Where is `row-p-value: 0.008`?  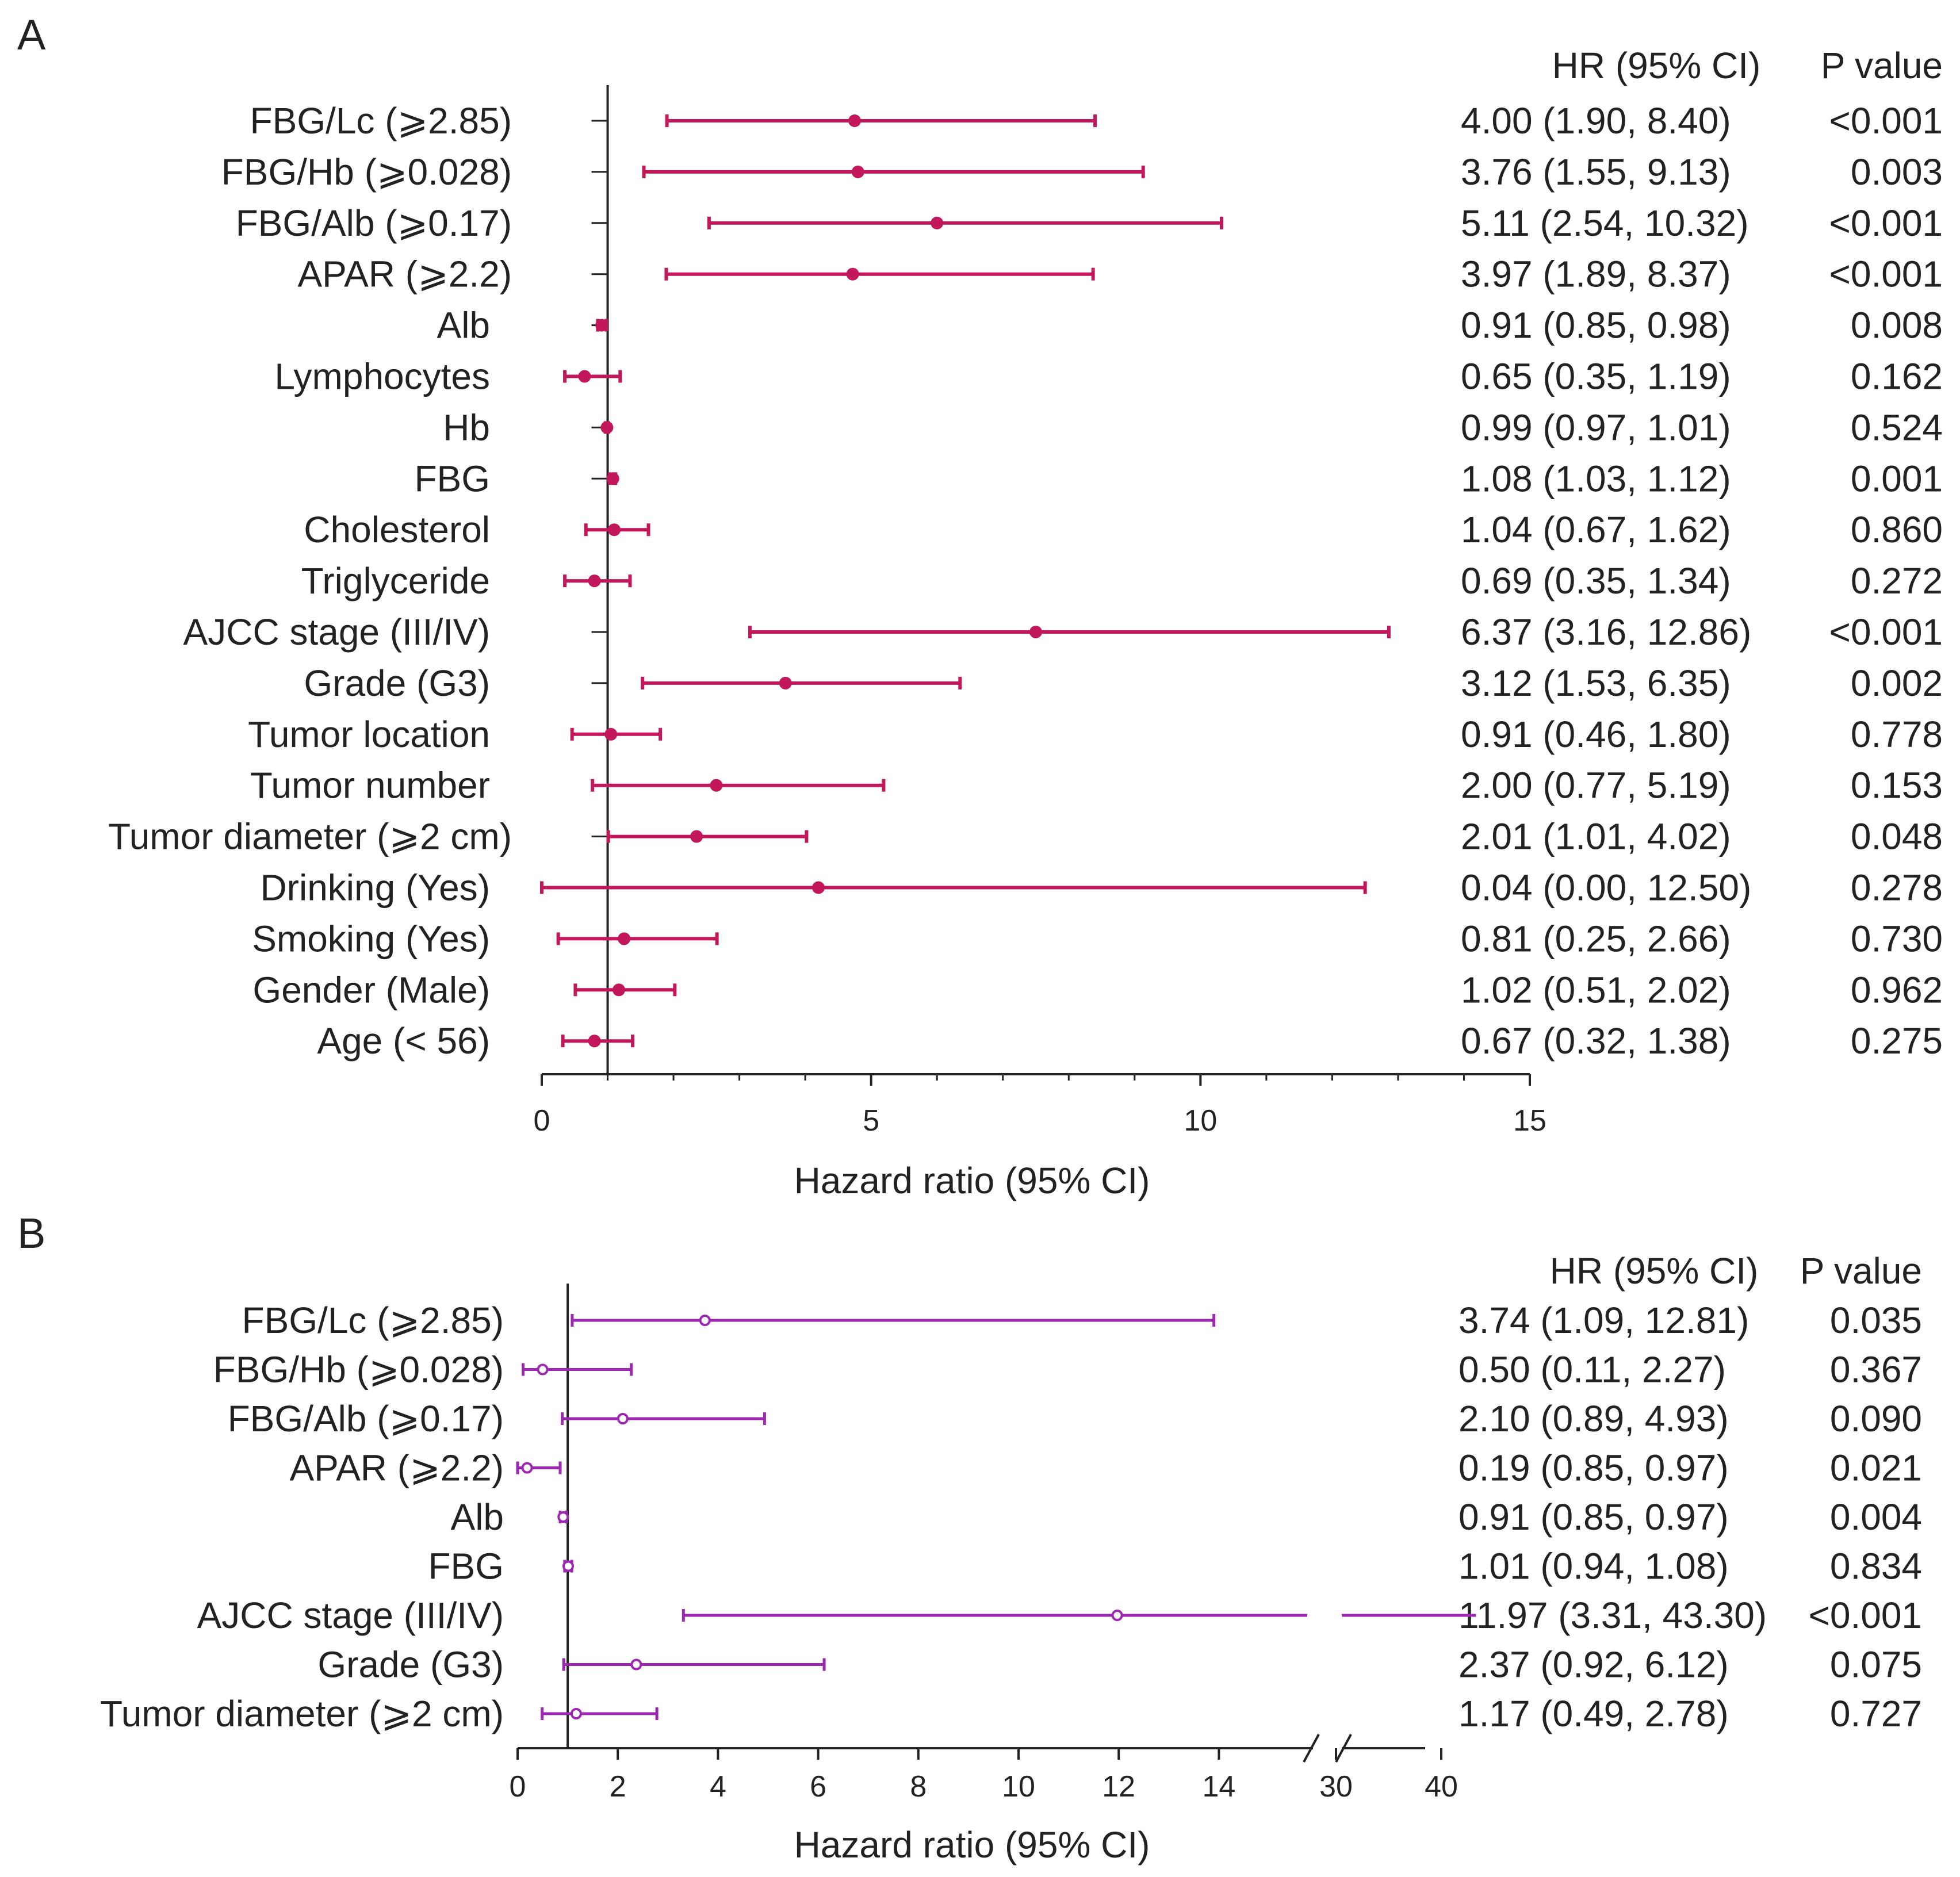 row-p-value: 0.008 is located at coordinates (1897, 326).